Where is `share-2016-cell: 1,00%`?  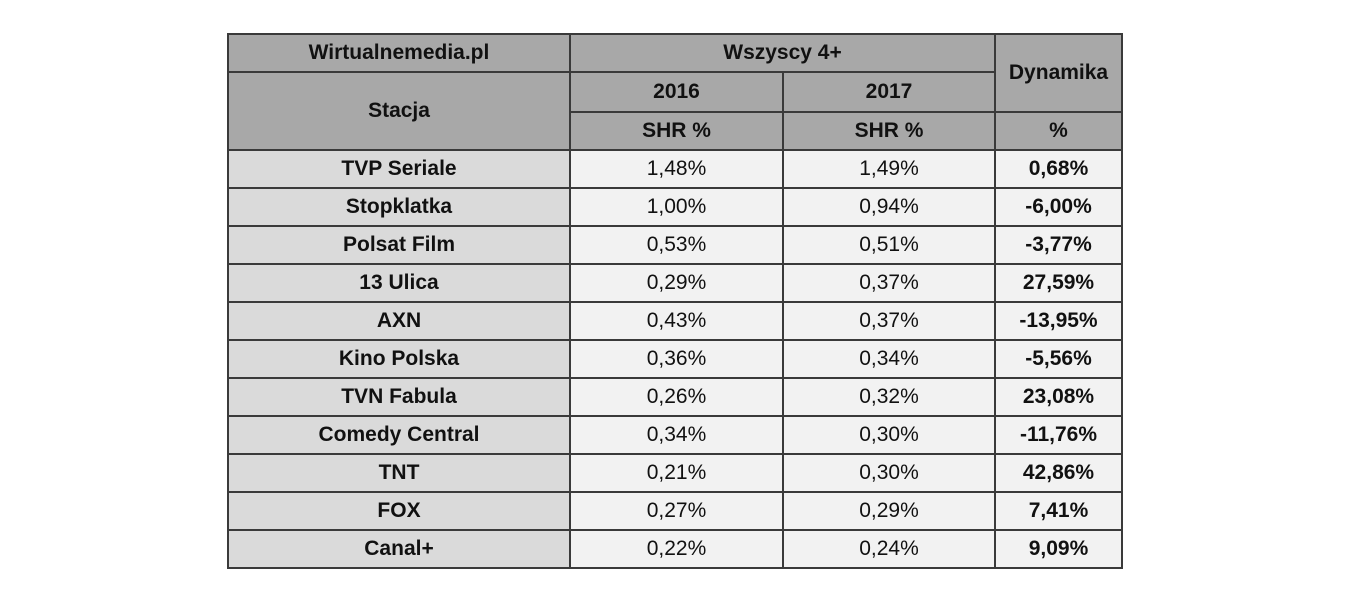 share-2016-cell: 1,00% is located at coordinates (676, 207).